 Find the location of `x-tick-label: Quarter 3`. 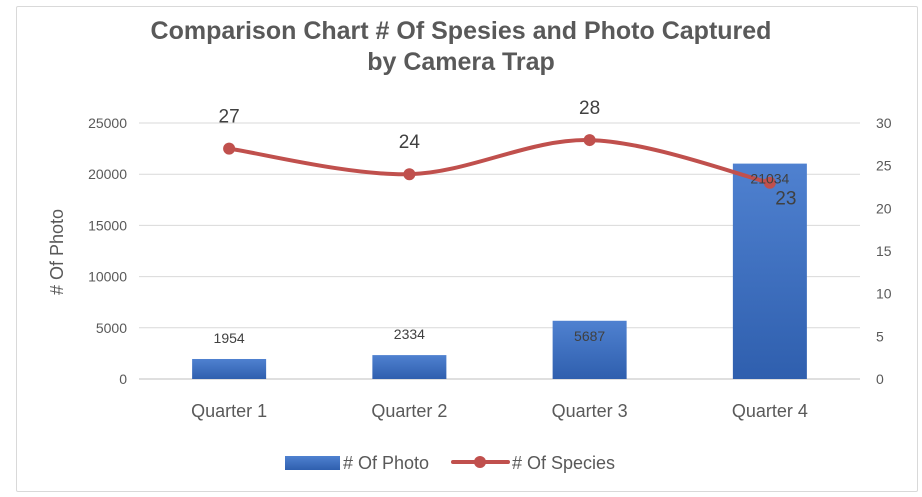

x-tick-label: Quarter 3 is located at coordinates (590, 411).